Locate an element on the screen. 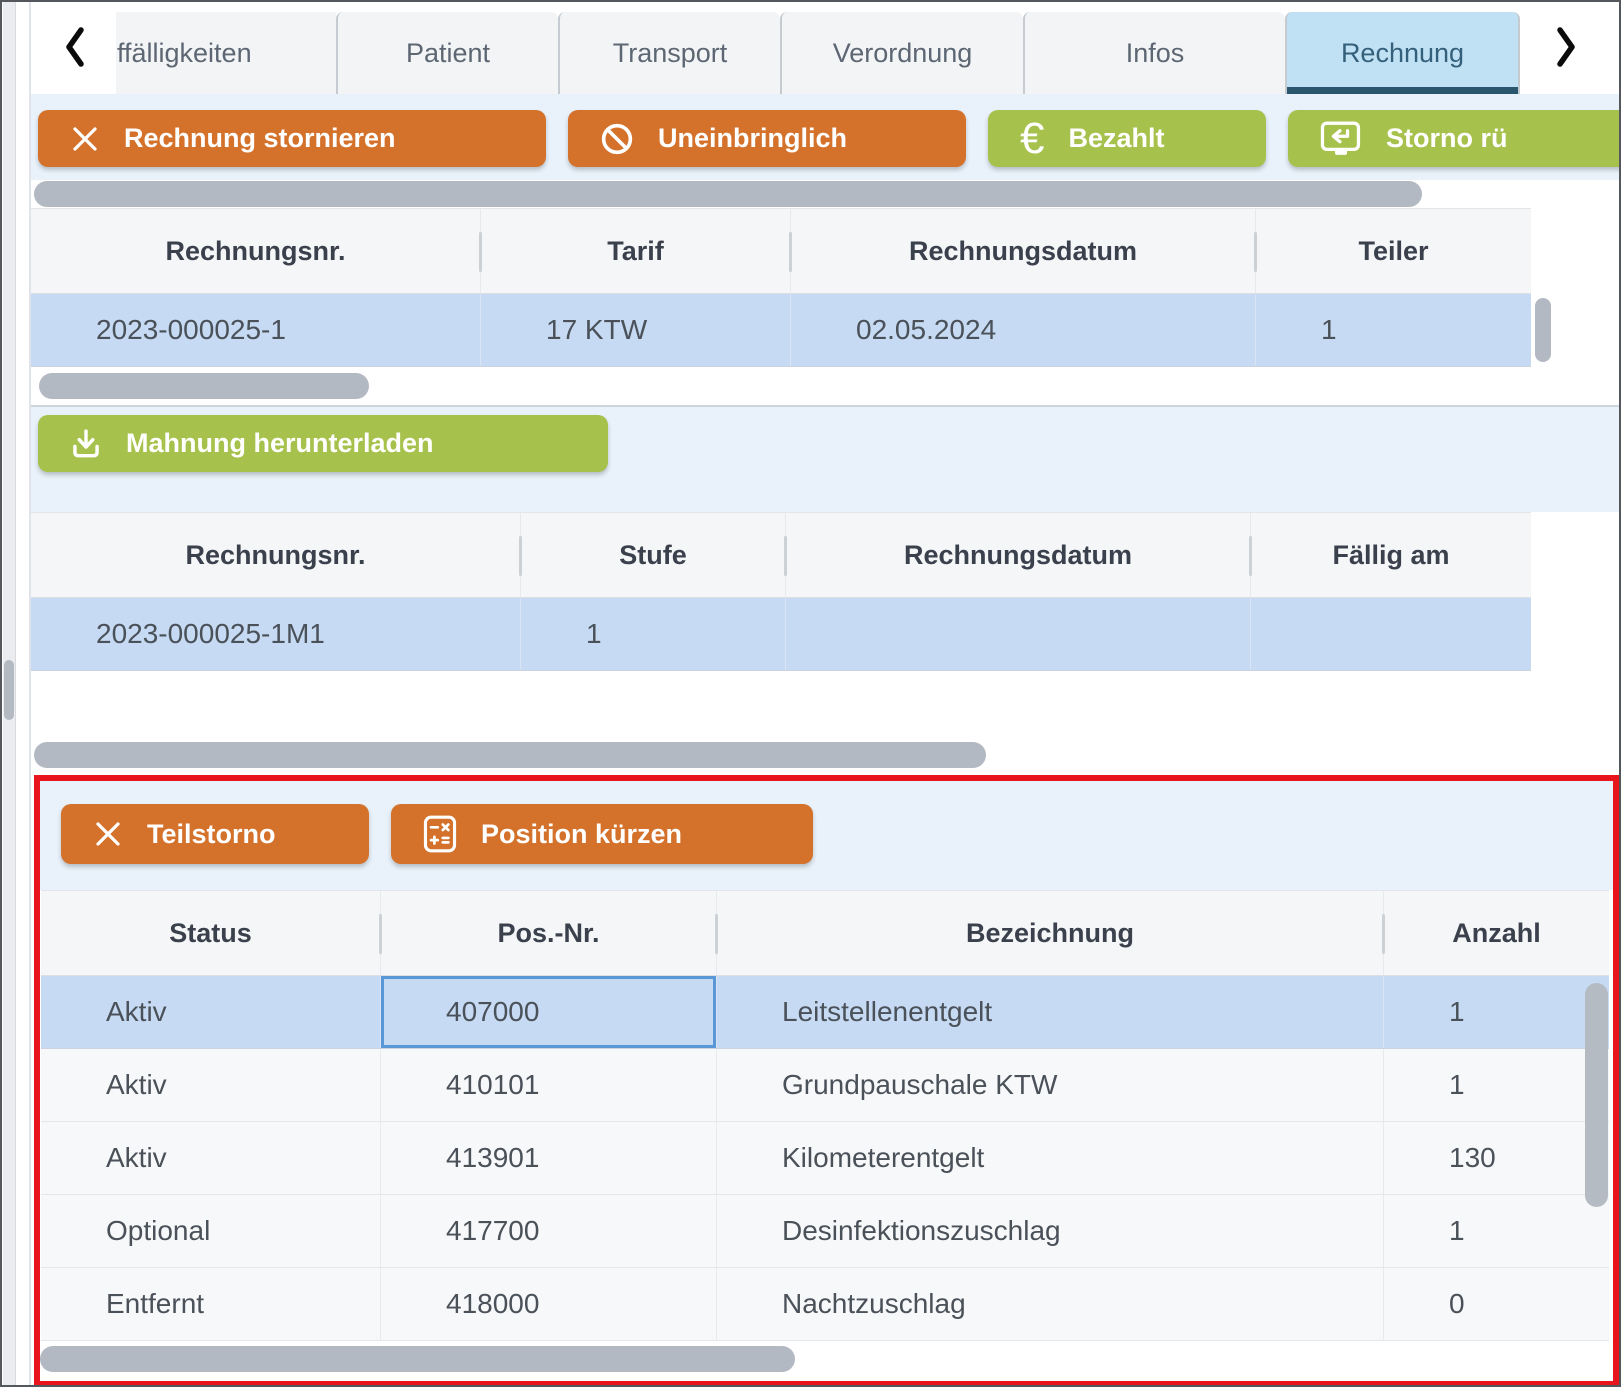 This screenshot has width=1621, height=1387. cell-f-llig-am-row0 is located at coordinates (1391, 634).